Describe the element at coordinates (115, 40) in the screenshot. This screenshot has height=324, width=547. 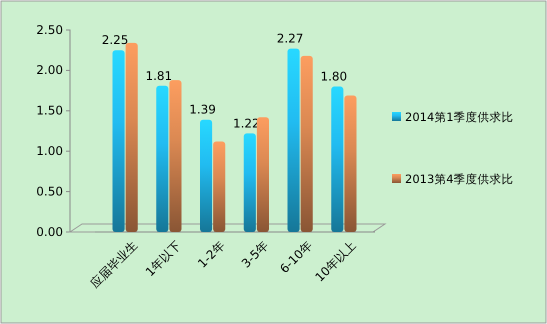
I see `data-label: 2.25` at that location.